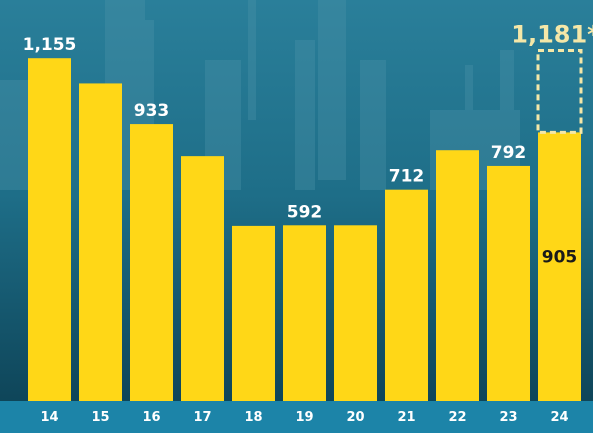 The width and height of the screenshot is (593, 433). Describe the element at coordinates (151, 417) in the screenshot. I see `x-tick-16: 16` at that location.